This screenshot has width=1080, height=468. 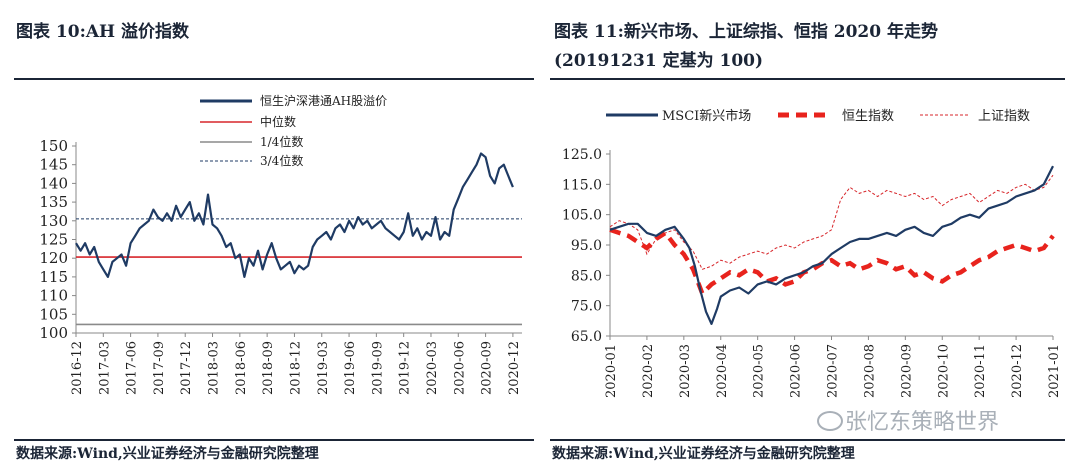 What do you see at coordinates (807, 79) in the screenshot?
I see `right-title-rule` at bounding box center [807, 79].